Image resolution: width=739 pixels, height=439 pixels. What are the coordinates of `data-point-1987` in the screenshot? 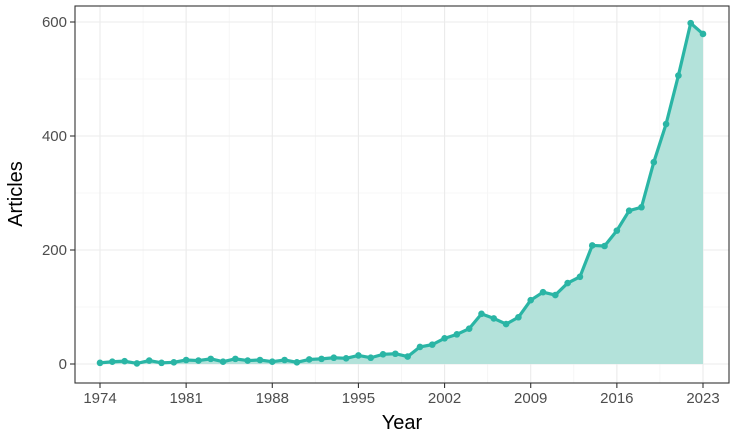 It's located at (260, 360).